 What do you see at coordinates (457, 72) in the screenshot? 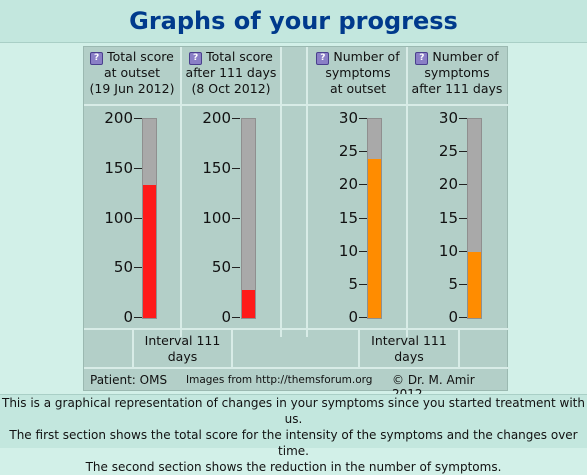
I see `header-symptoms-after: ? Number of symptoms after 111 days` at bounding box center [457, 72].